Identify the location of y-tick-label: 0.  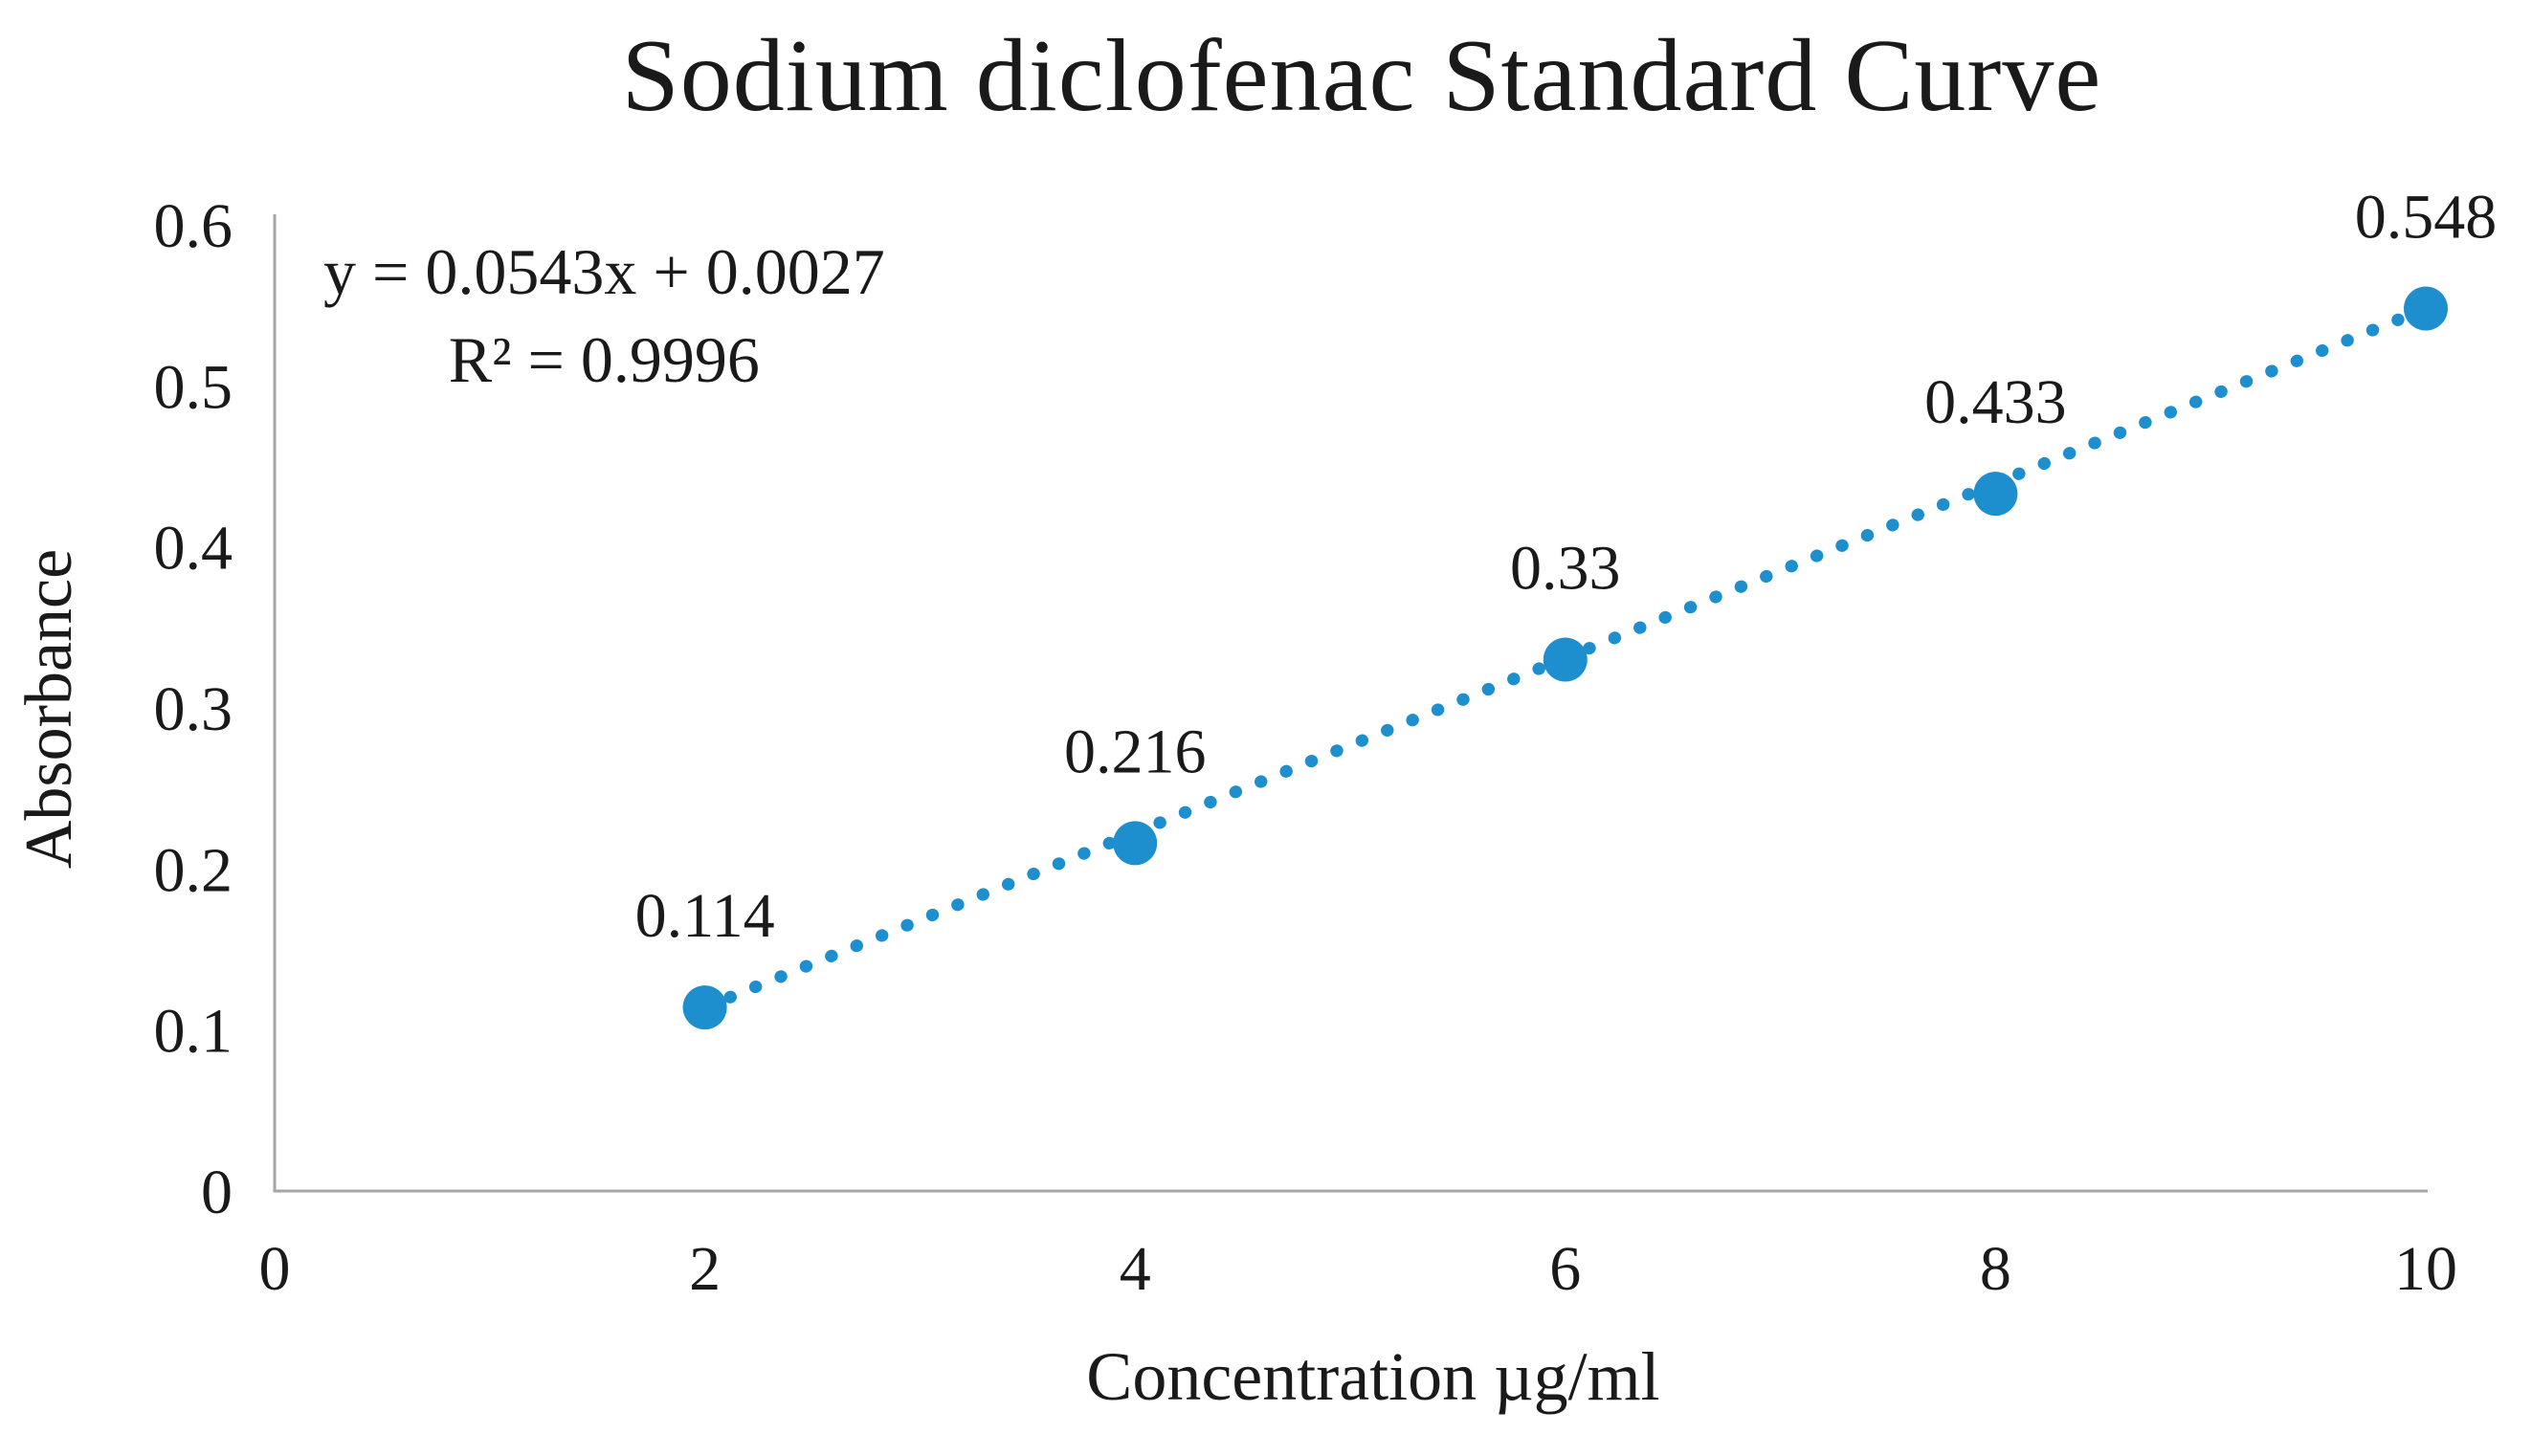
(217, 1193).